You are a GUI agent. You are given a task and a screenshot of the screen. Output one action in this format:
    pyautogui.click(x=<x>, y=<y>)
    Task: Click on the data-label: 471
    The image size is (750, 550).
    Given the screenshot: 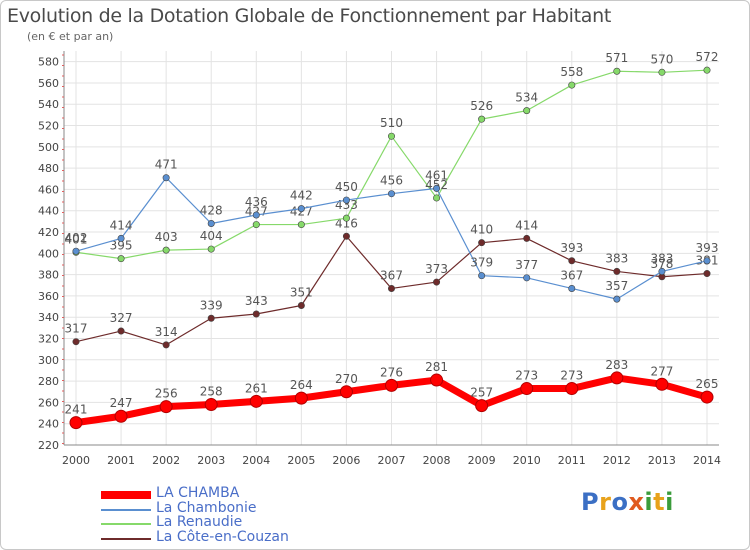 What is the action you would take?
    pyautogui.click(x=166, y=165)
    